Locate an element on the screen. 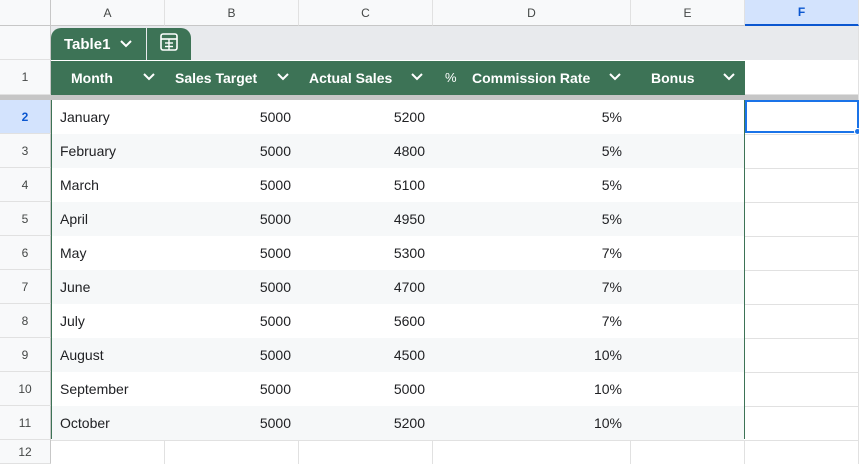 The width and height of the screenshot is (859, 464). row-header-1: 1 is located at coordinates (25, 77).